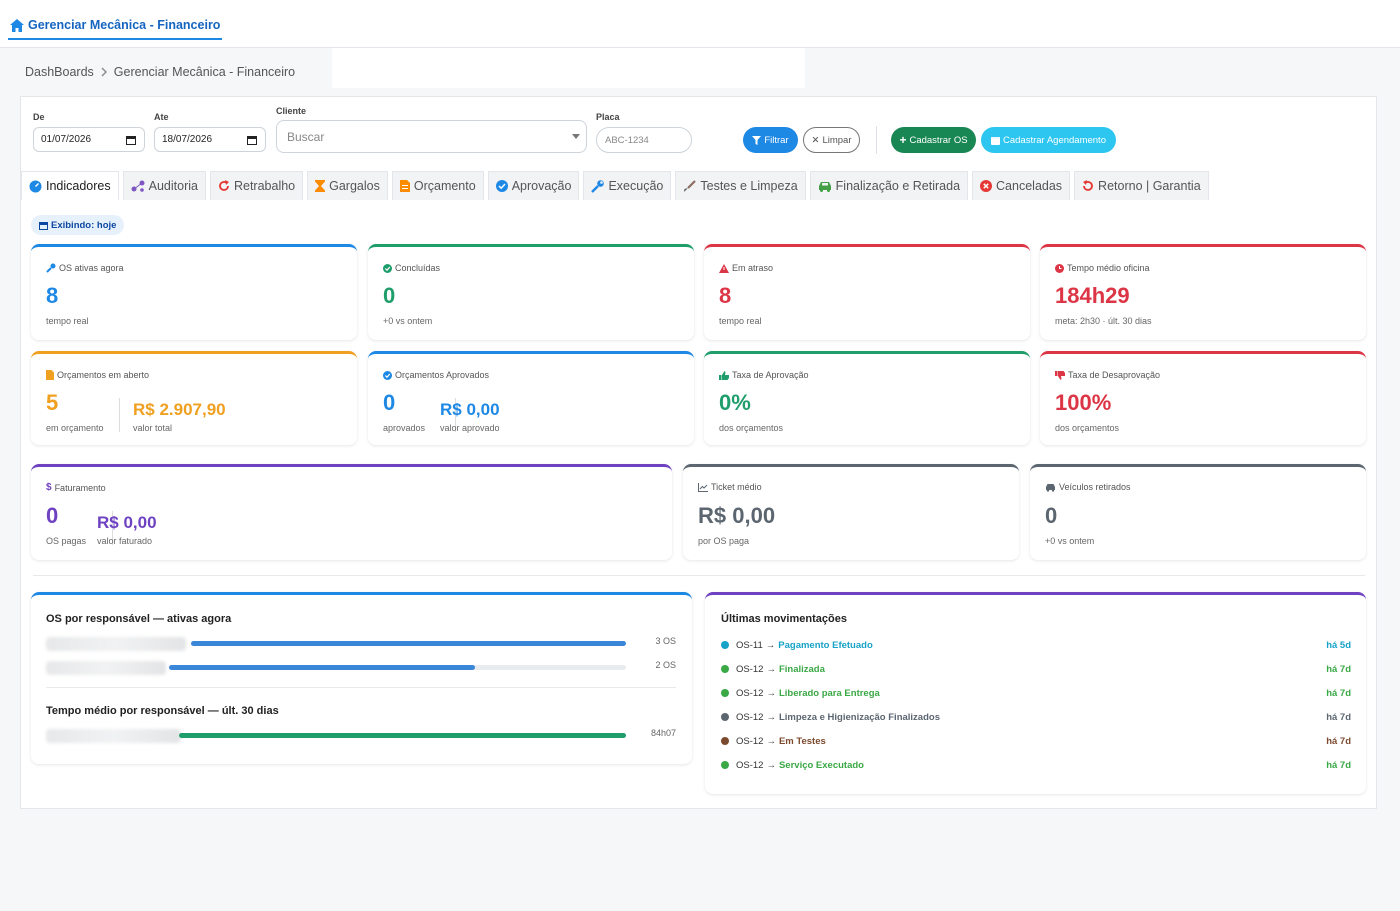 The width and height of the screenshot is (1400, 911). Describe the element at coordinates (541, 186) in the screenshot. I see `tab-label: Aprovação` at that location.